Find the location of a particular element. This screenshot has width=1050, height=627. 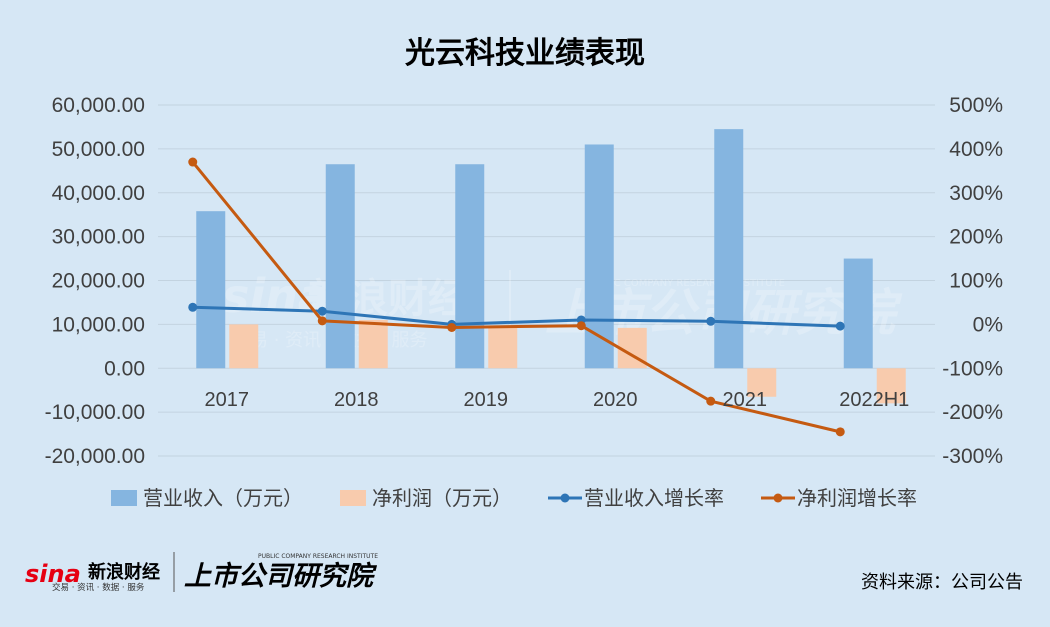

right-tick-label: -200% is located at coordinates (972, 412).